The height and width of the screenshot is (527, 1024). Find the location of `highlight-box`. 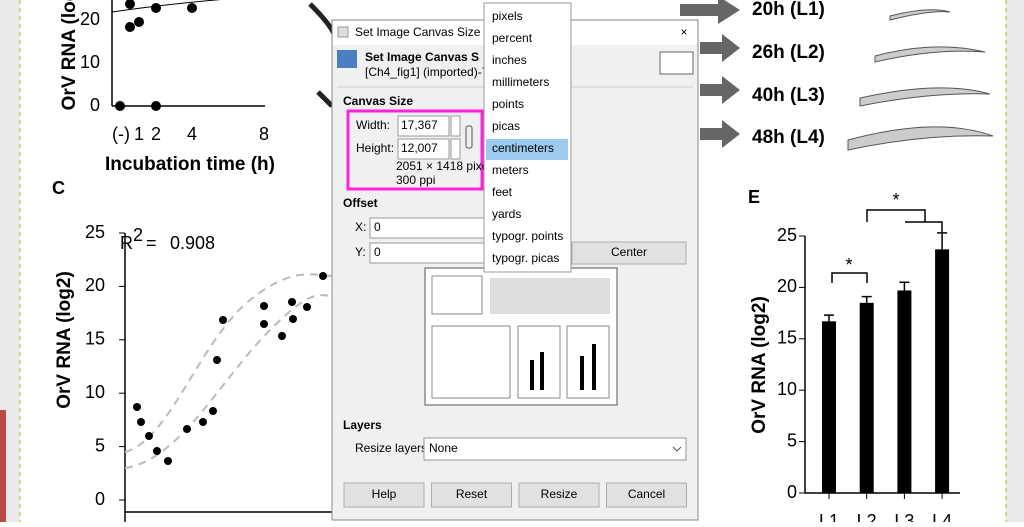

highlight-box is located at coordinates (415, 150).